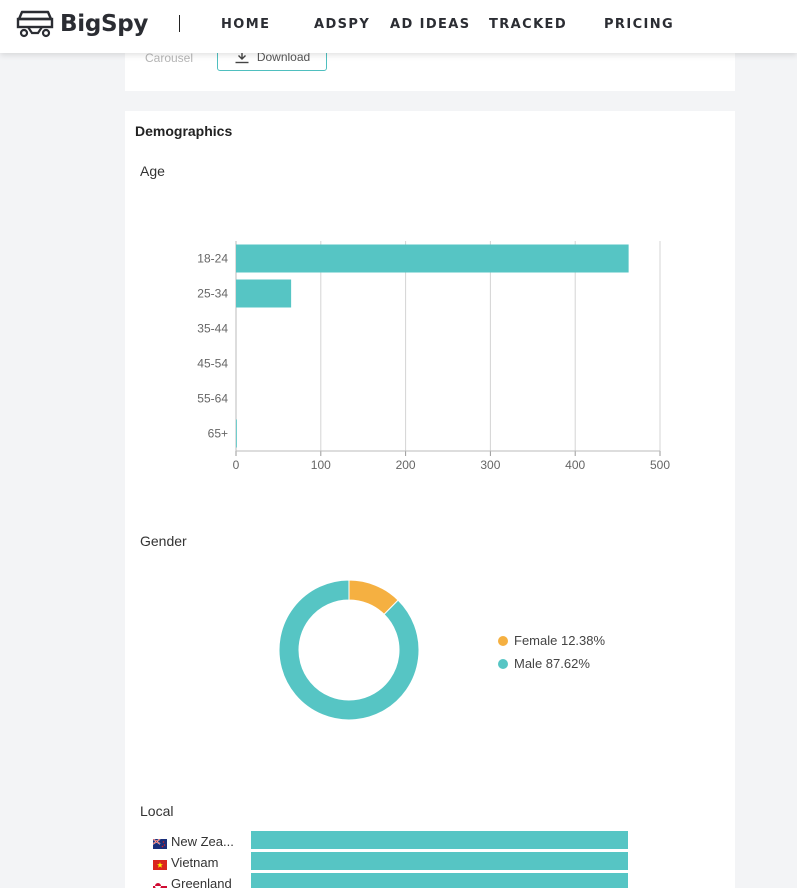  What do you see at coordinates (160, 863) in the screenshot?
I see `vietnam-flag-icon` at bounding box center [160, 863].